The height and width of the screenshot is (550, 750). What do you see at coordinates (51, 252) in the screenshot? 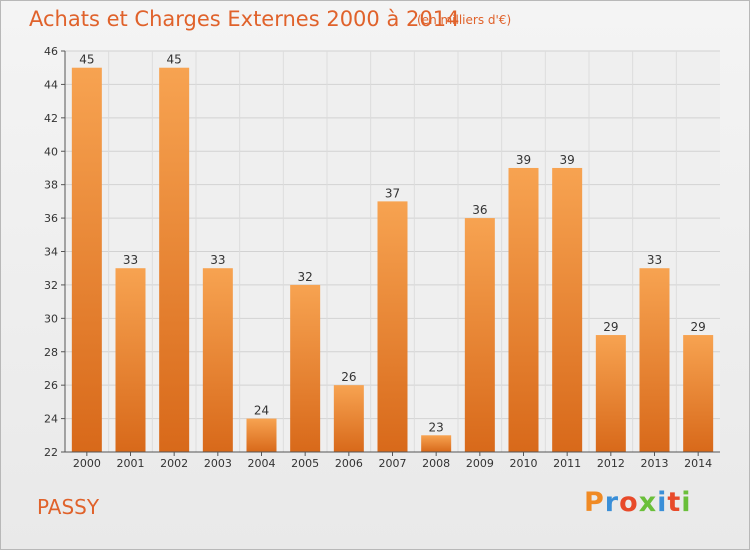
I see `y-tick-label: 34` at bounding box center [51, 252].